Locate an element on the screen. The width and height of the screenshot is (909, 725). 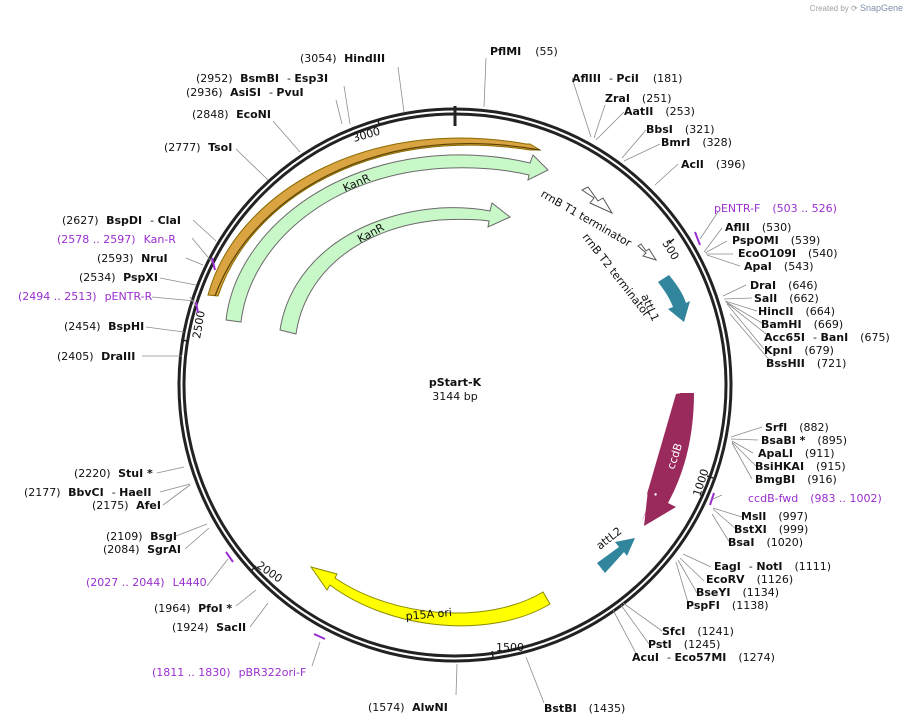
leader-pfoi is located at coordinates (252, 608).